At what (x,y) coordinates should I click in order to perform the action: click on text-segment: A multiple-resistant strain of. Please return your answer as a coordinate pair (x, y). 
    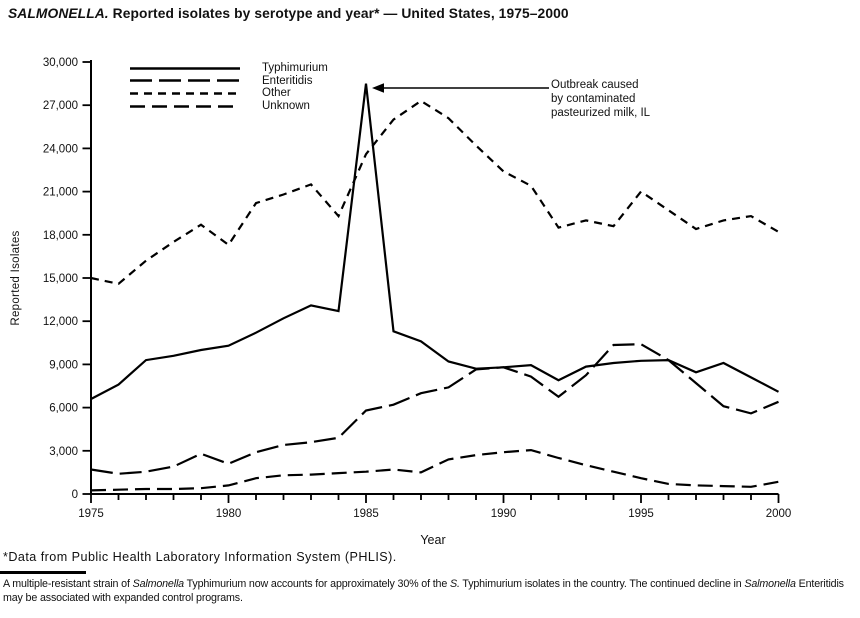
    Looking at the image, I should click on (68, 584).